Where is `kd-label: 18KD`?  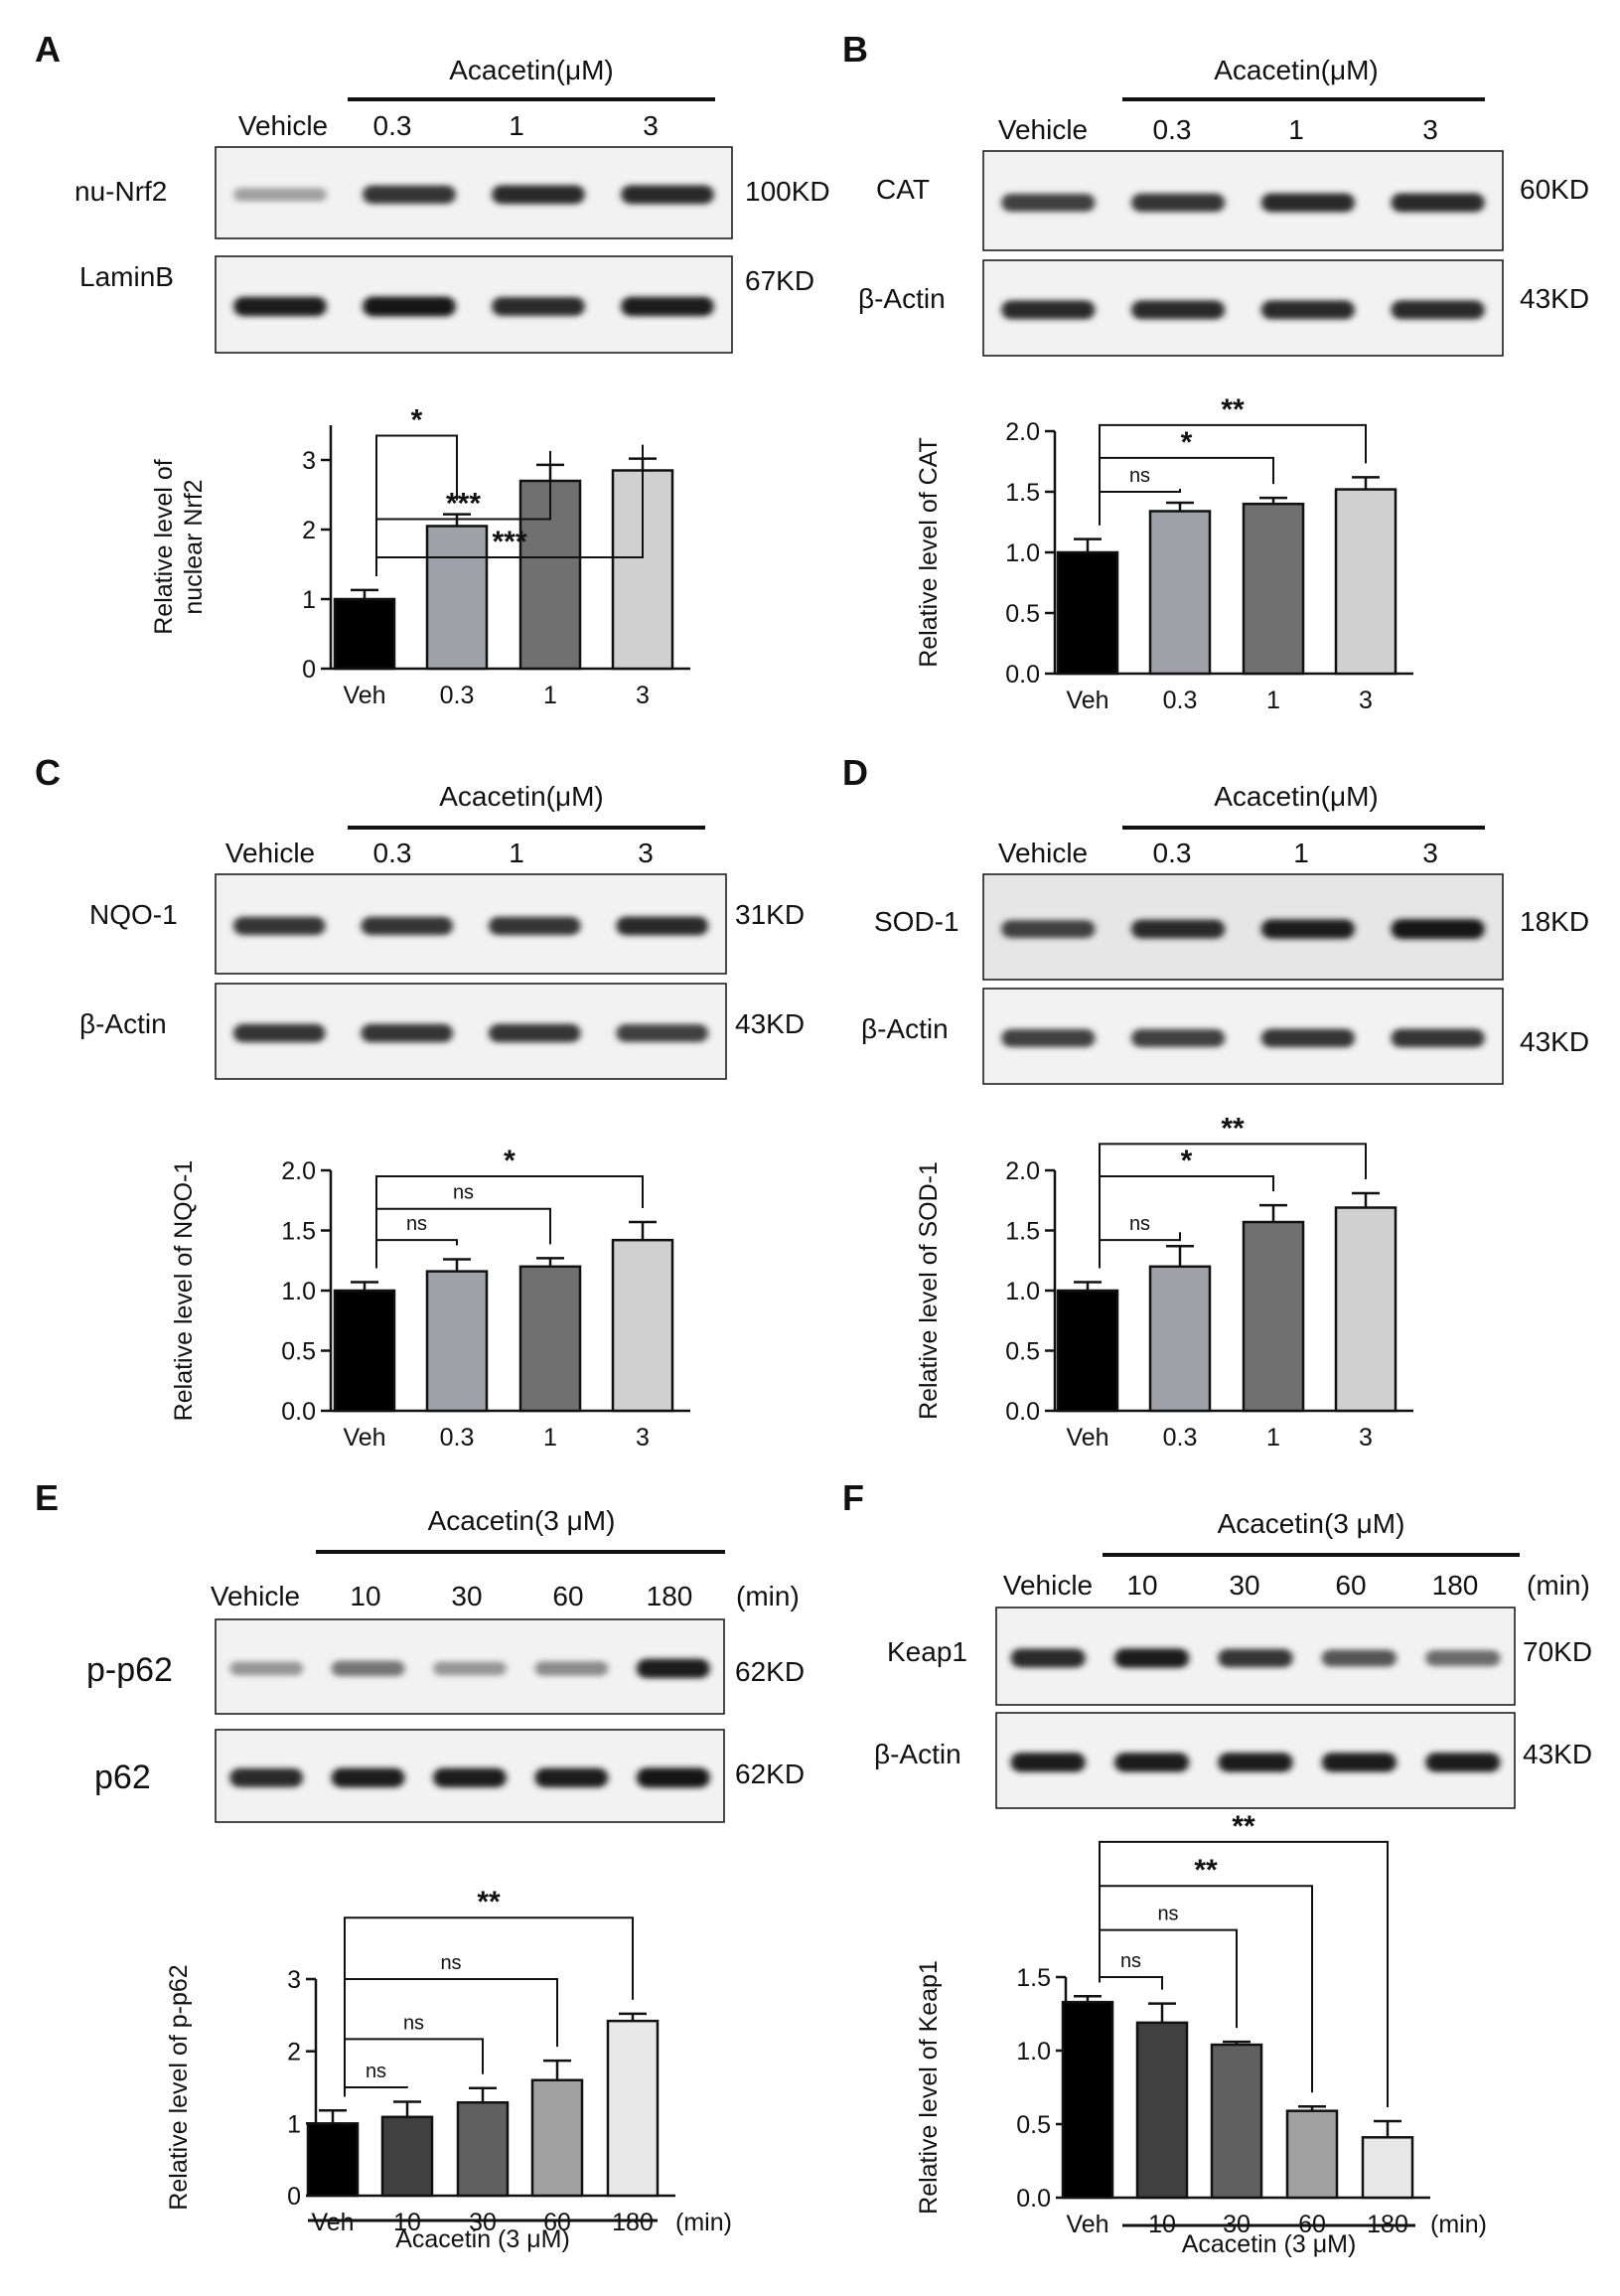
kd-label: 18KD is located at coordinates (1554, 921).